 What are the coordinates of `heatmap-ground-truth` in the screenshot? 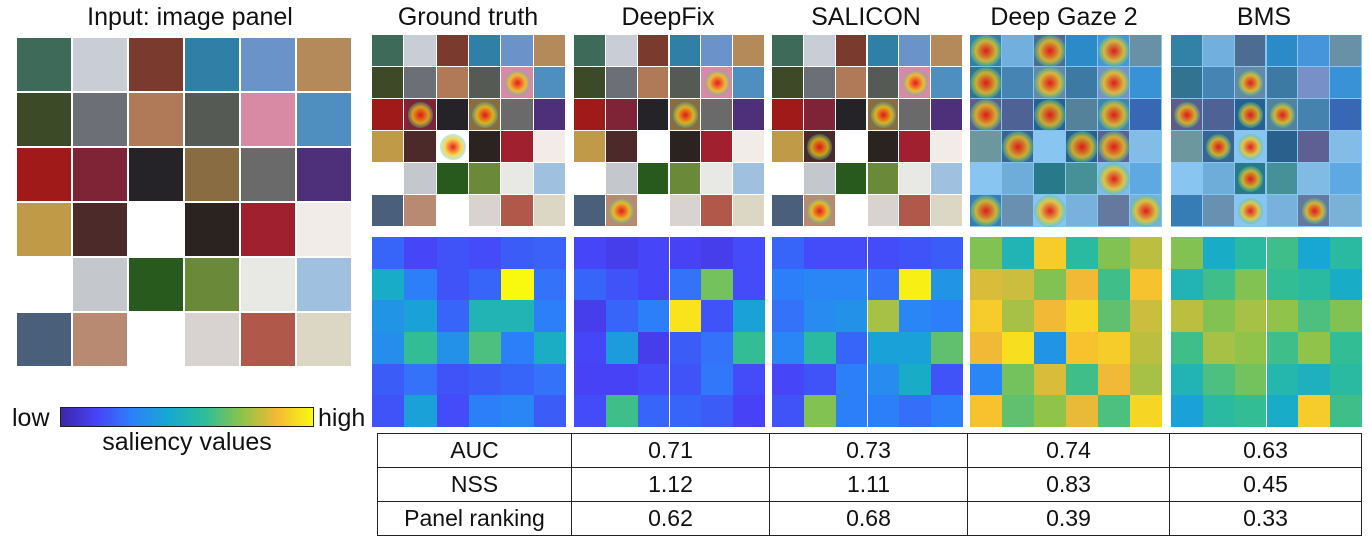 It's located at (469, 332).